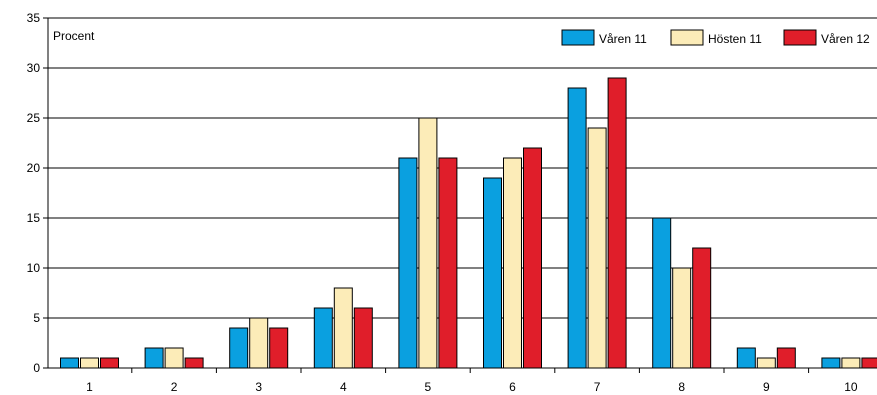 Image resolution: width=877 pixels, height=395 pixels. I want to click on x-tick-label-1: 1, so click(89, 387).